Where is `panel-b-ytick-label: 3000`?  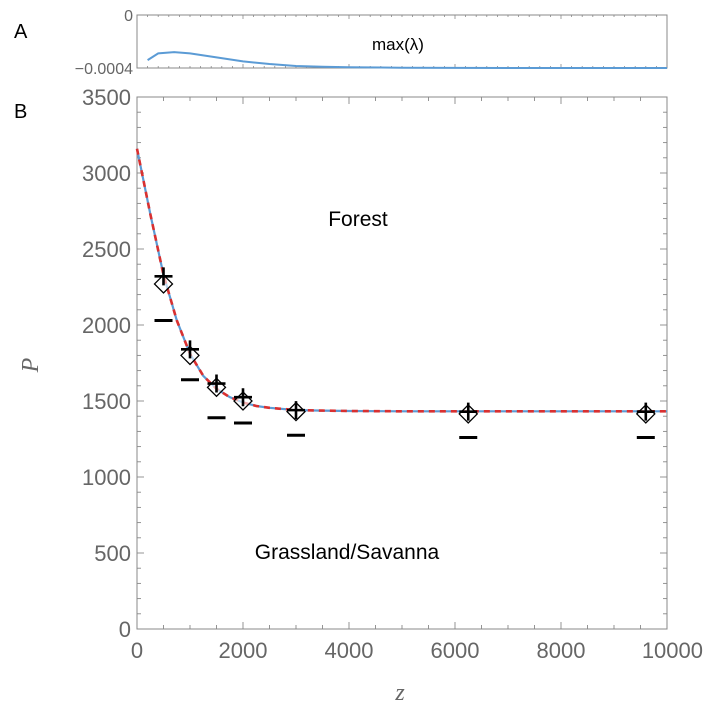
panel-b-ytick-label: 3000 is located at coordinates (106, 173).